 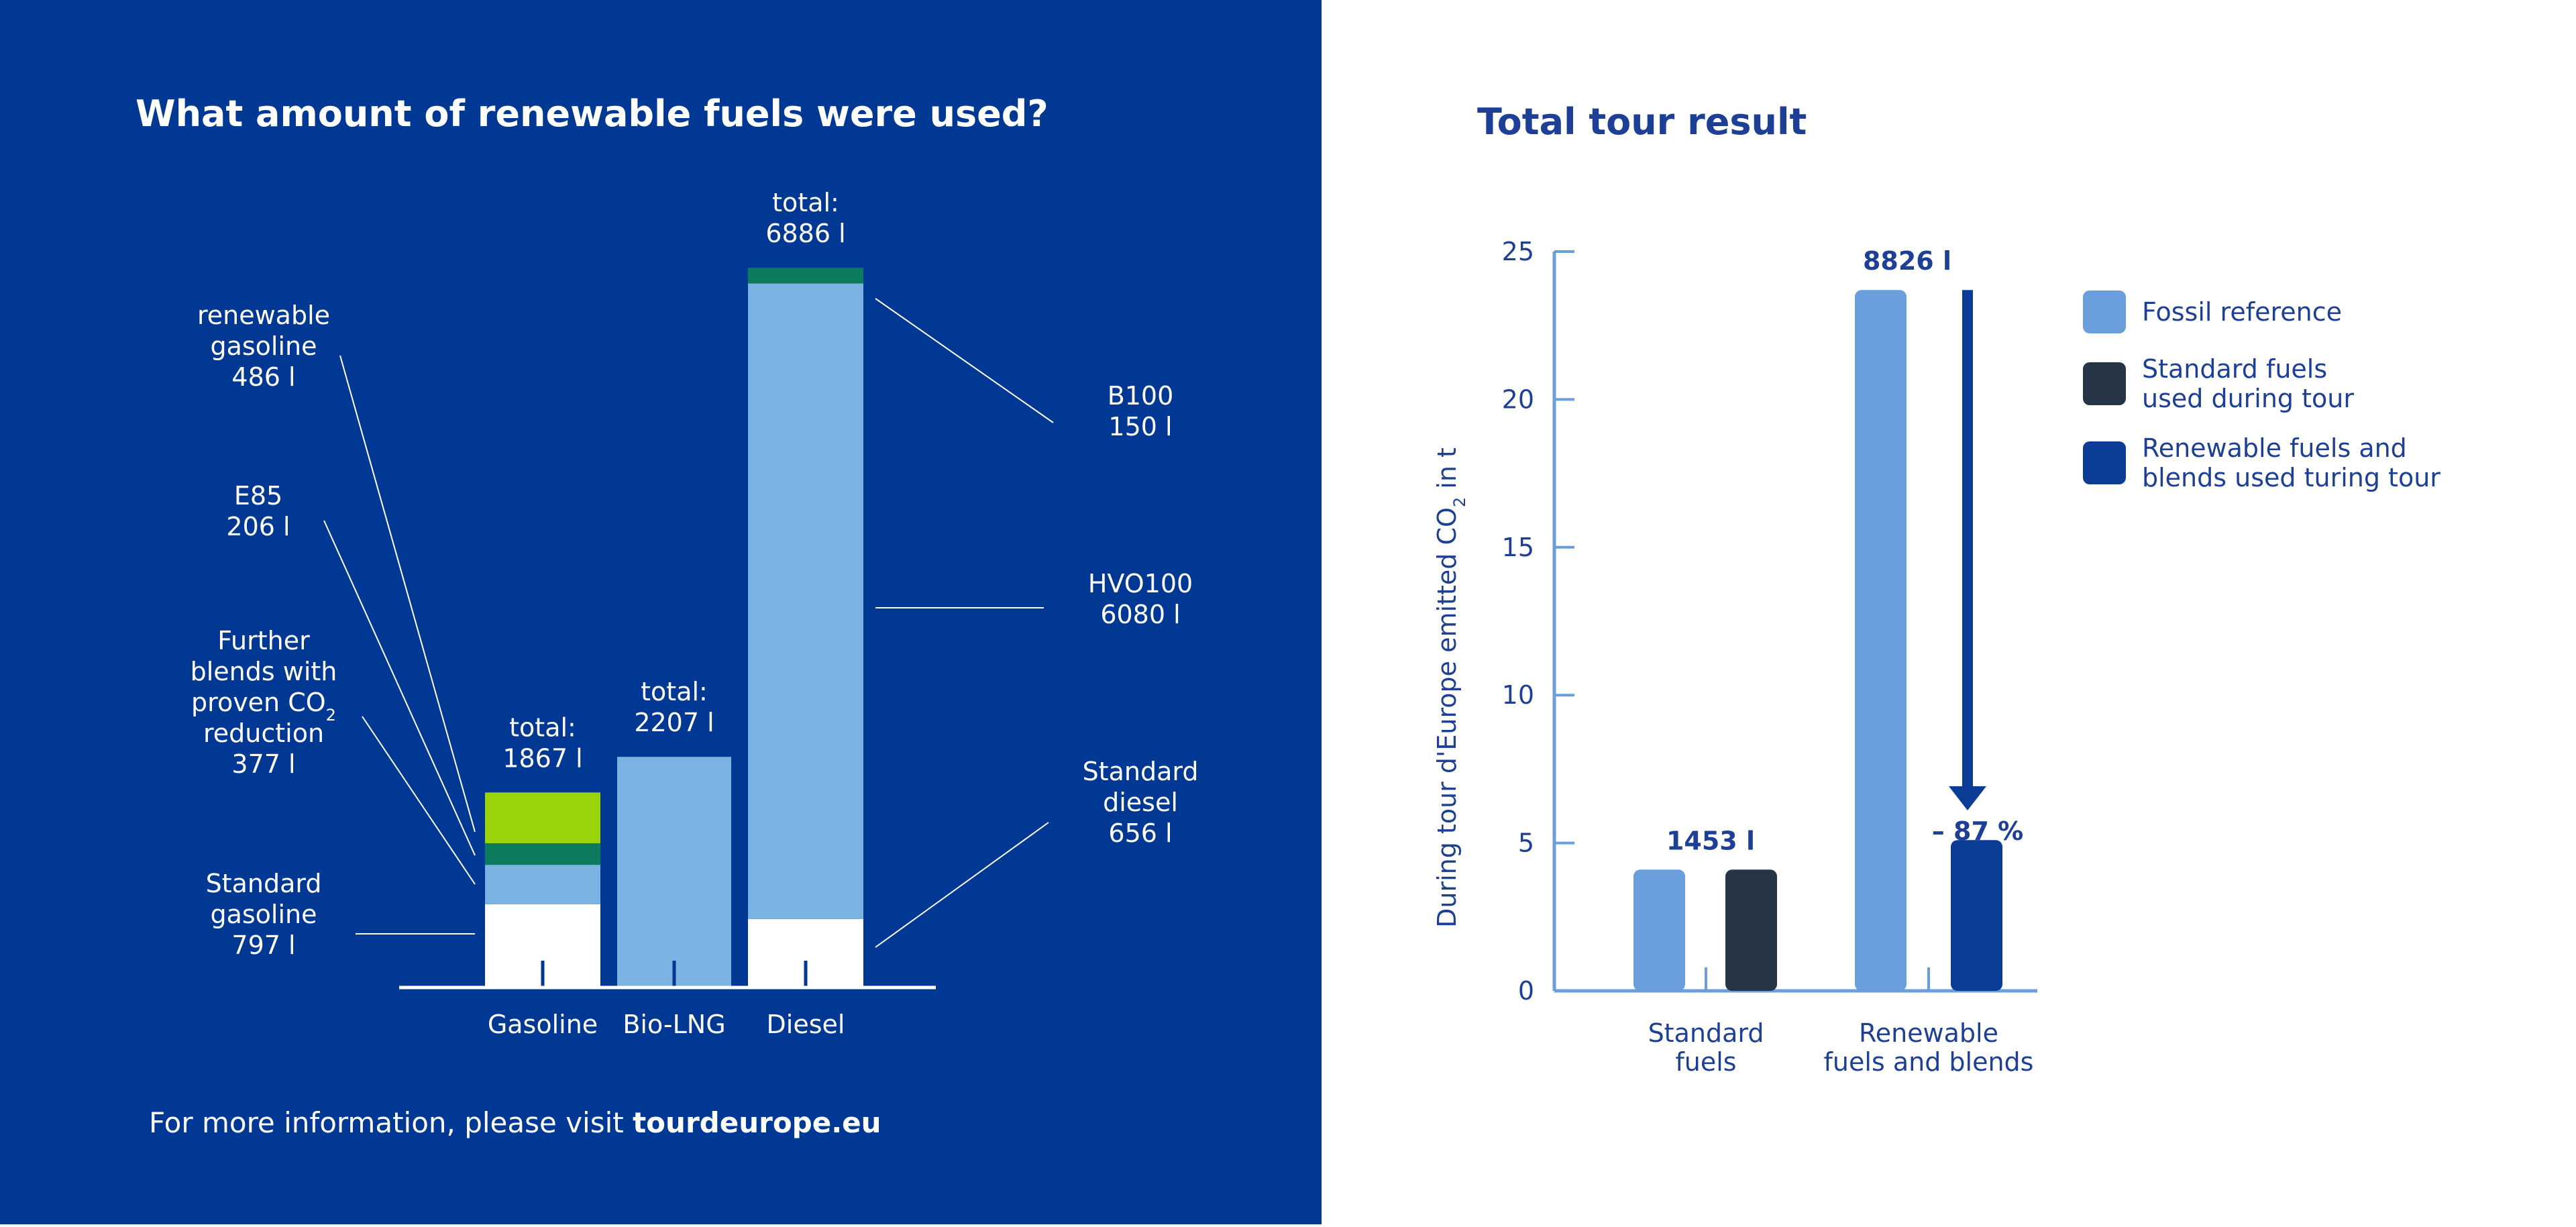 I want to click on category-2-line-1: Renewable, so click(x=1928, y=1033).